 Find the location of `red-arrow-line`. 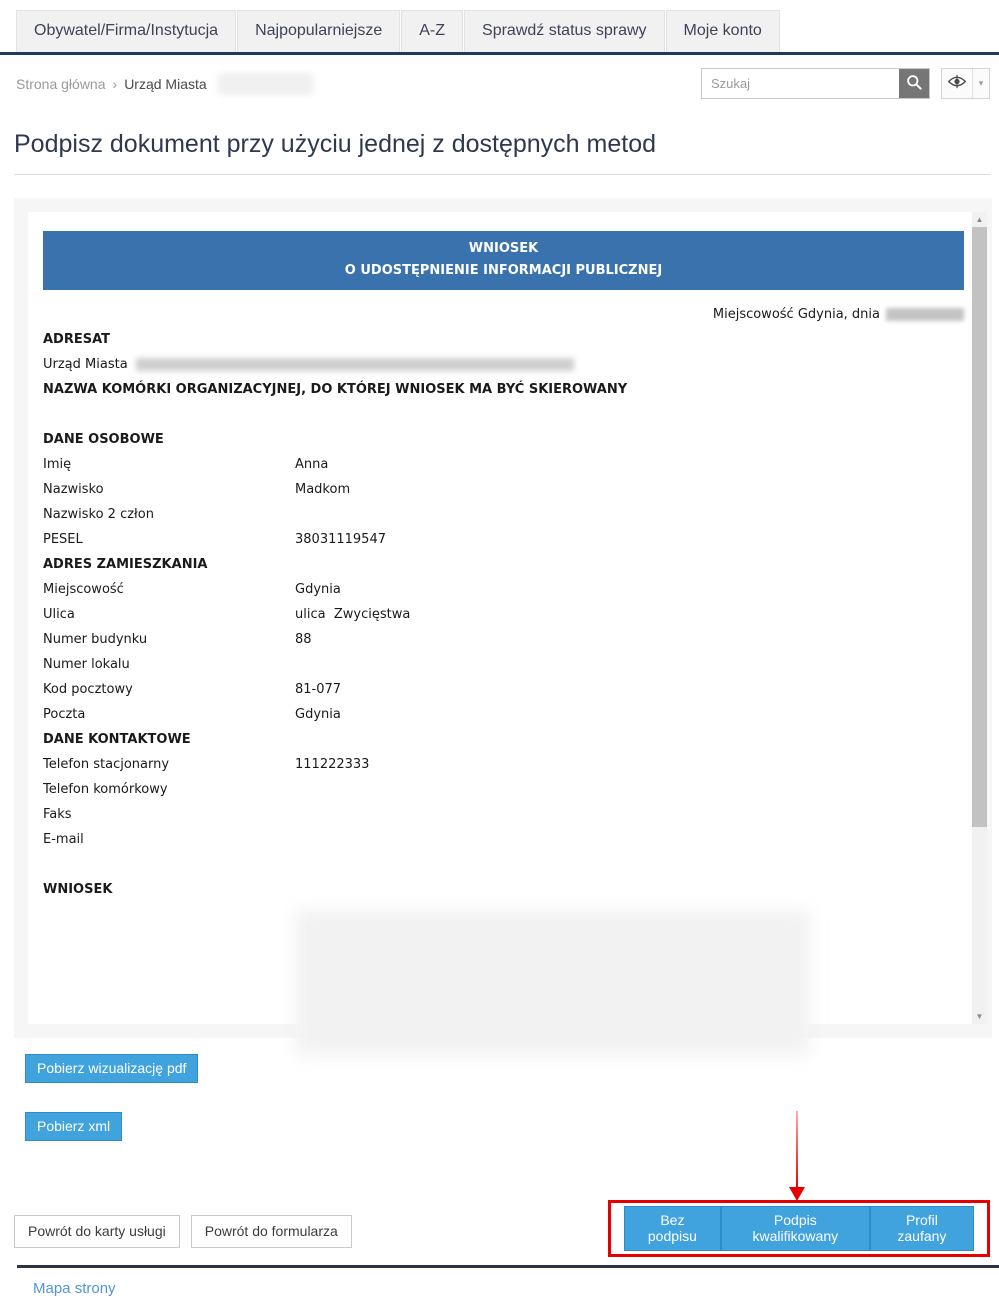

red-arrow-line is located at coordinates (797, 1150).